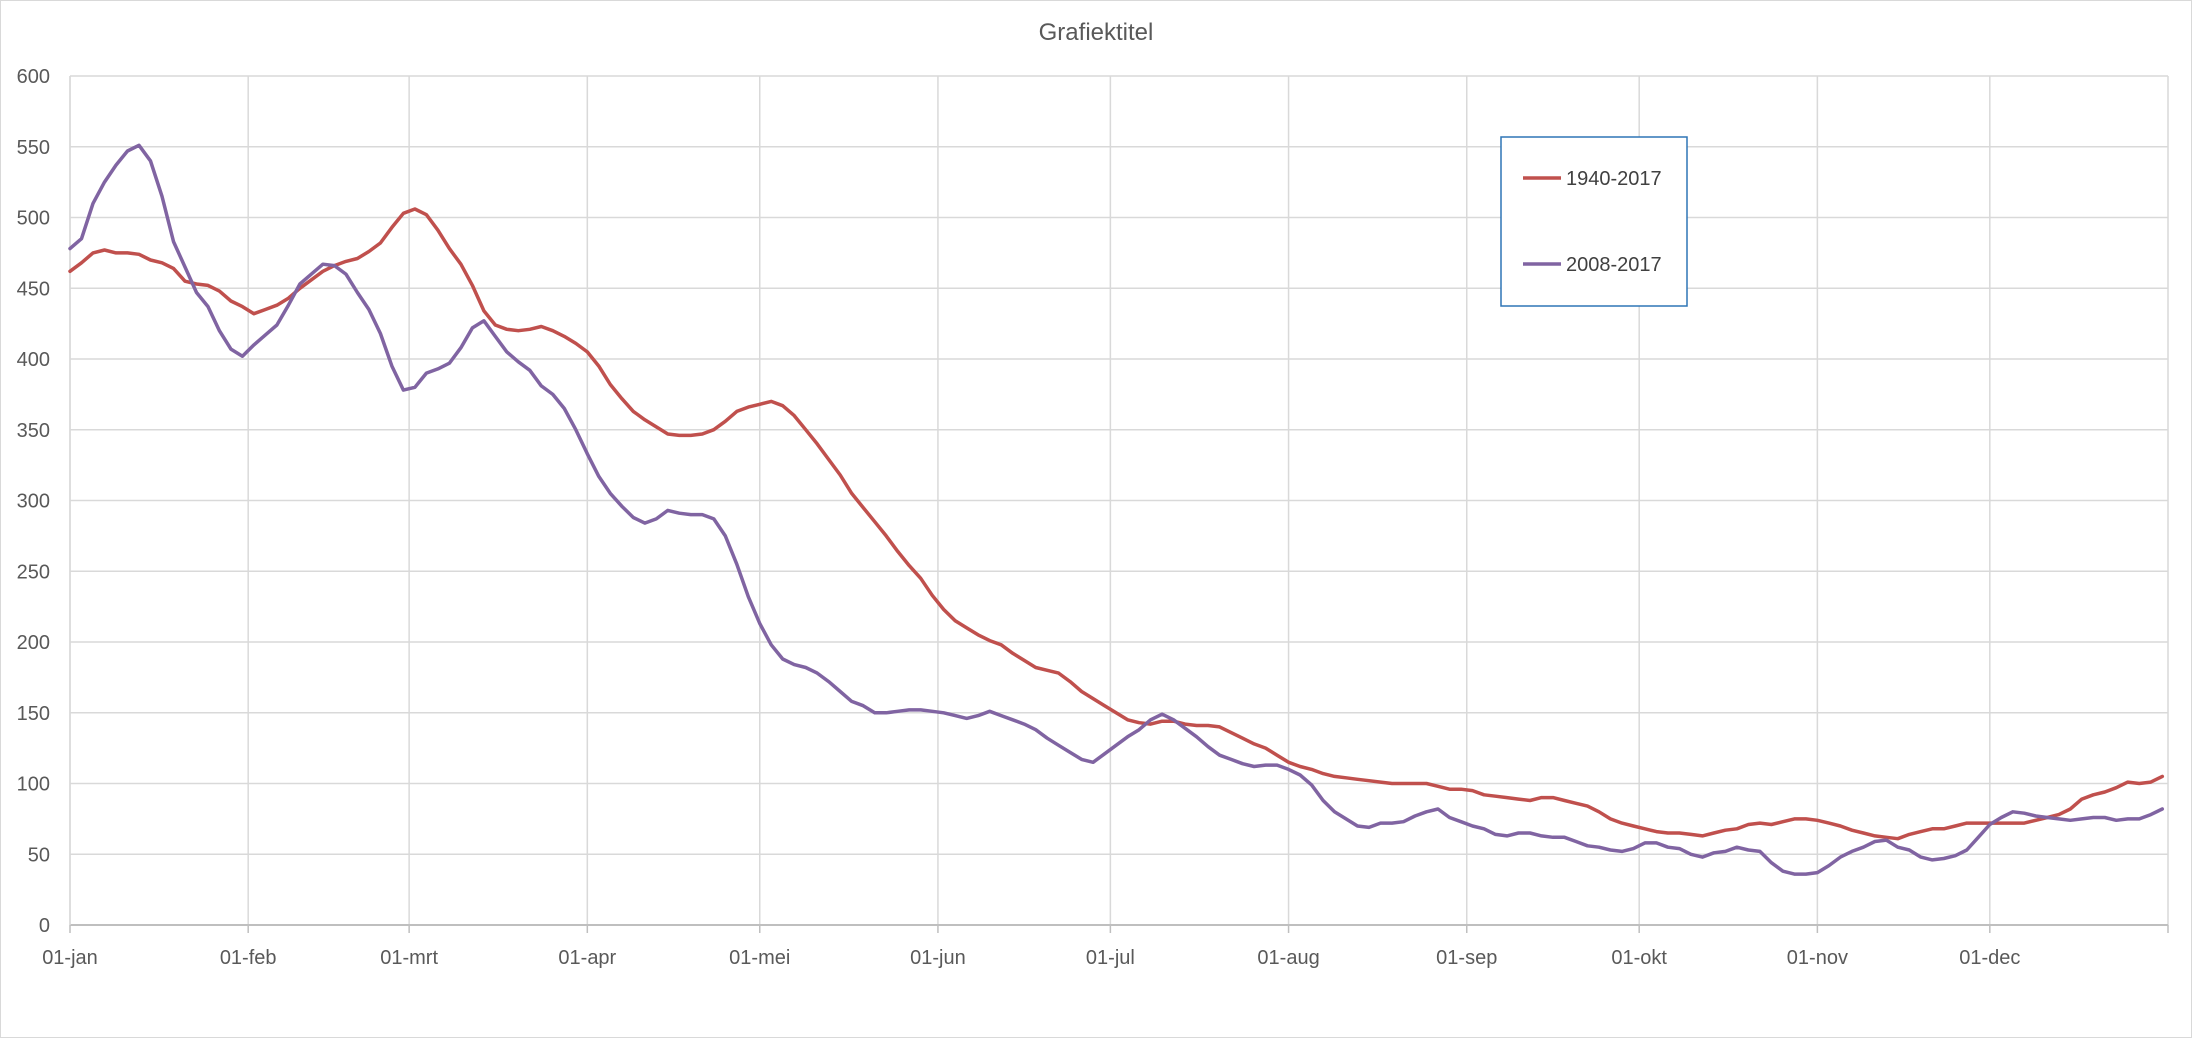 The height and width of the screenshot is (1038, 2192). Describe the element at coordinates (409, 958) in the screenshot. I see `x-tick-label: 01-mrt` at that location.